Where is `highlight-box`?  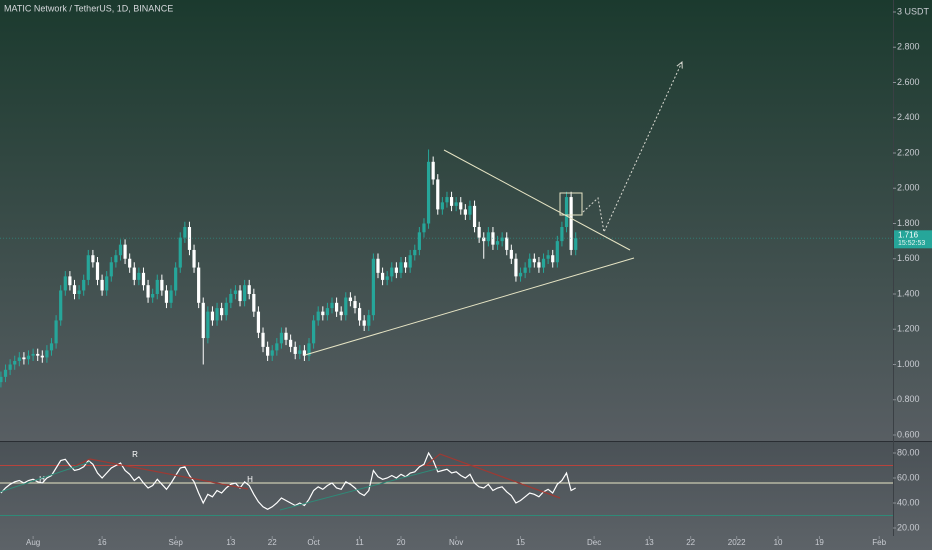 highlight-box is located at coordinates (571, 204).